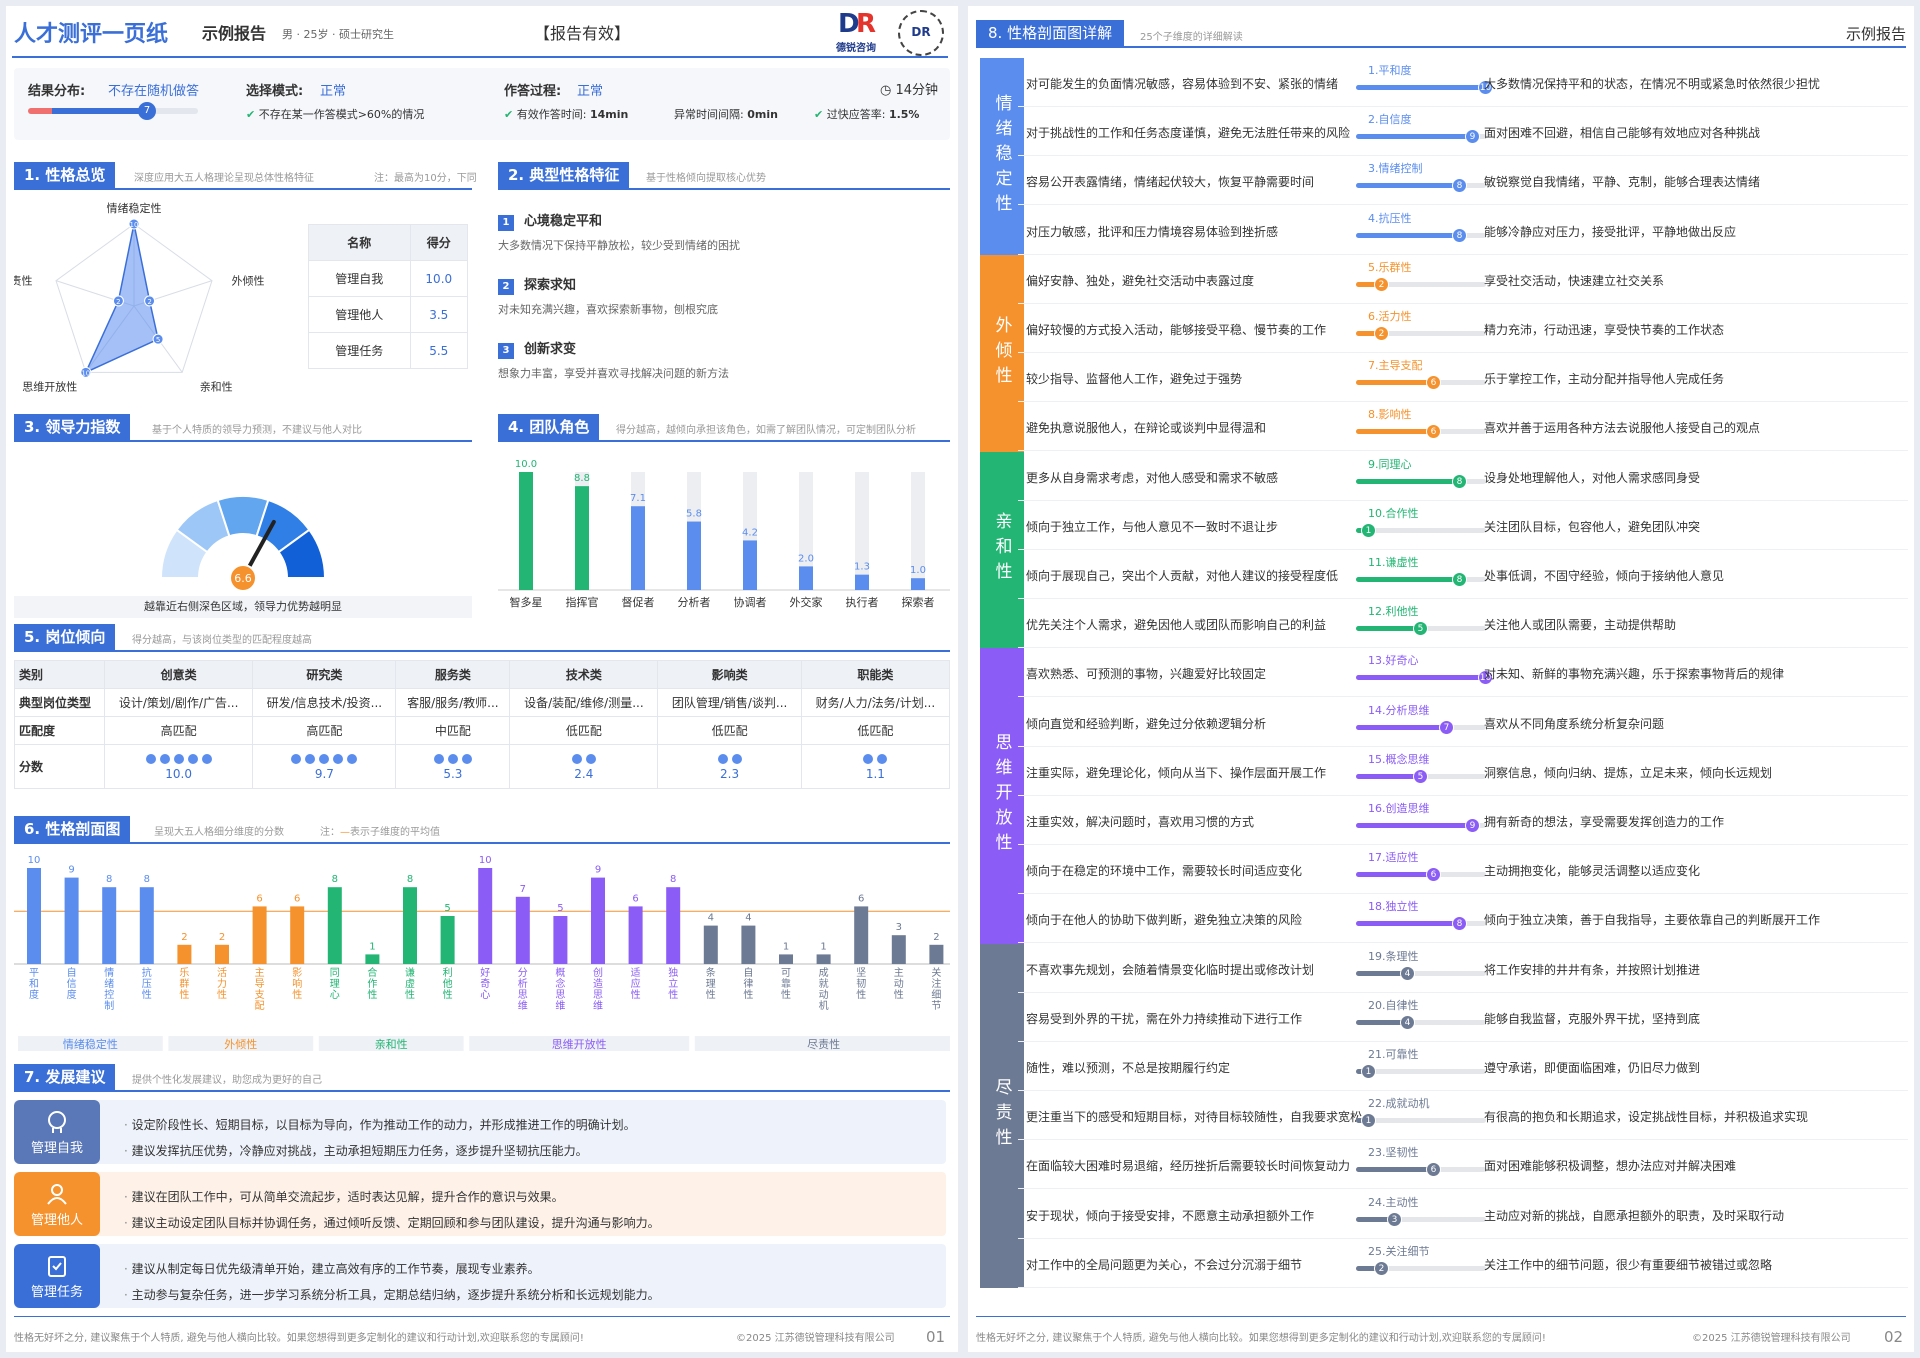 This screenshot has width=1920, height=1358. What do you see at coordinates (1170, 1215) in the screenshot?
I see `trait-low-desc: 安于现状，倾向于接受安排，不愿意主动承担额外工作` at bounding box center [1170, 1215].